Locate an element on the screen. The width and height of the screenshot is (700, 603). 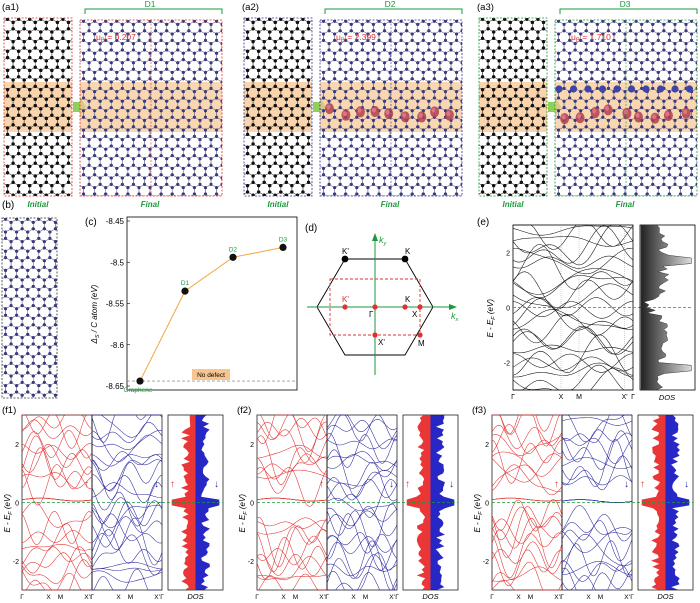
mu-sub: B is located at coordinates (103, 41).